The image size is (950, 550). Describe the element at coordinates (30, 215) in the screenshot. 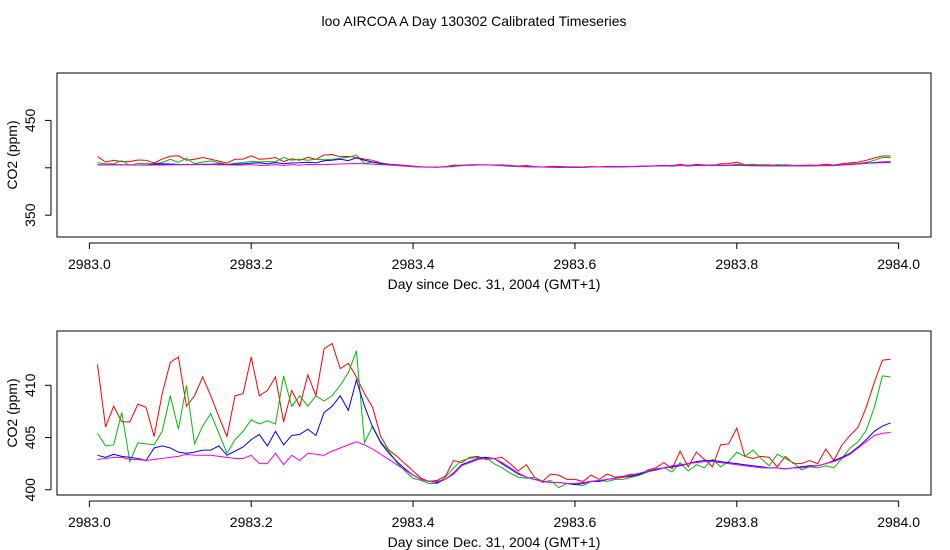

I see `y-tick-label: 350` at that location.